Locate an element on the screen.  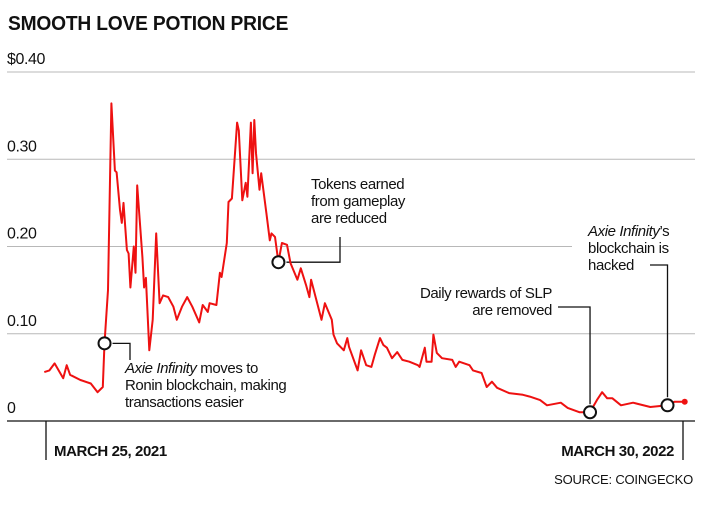
annotation-line: Ronin blockchain, making is located at coordinates (205, 385).